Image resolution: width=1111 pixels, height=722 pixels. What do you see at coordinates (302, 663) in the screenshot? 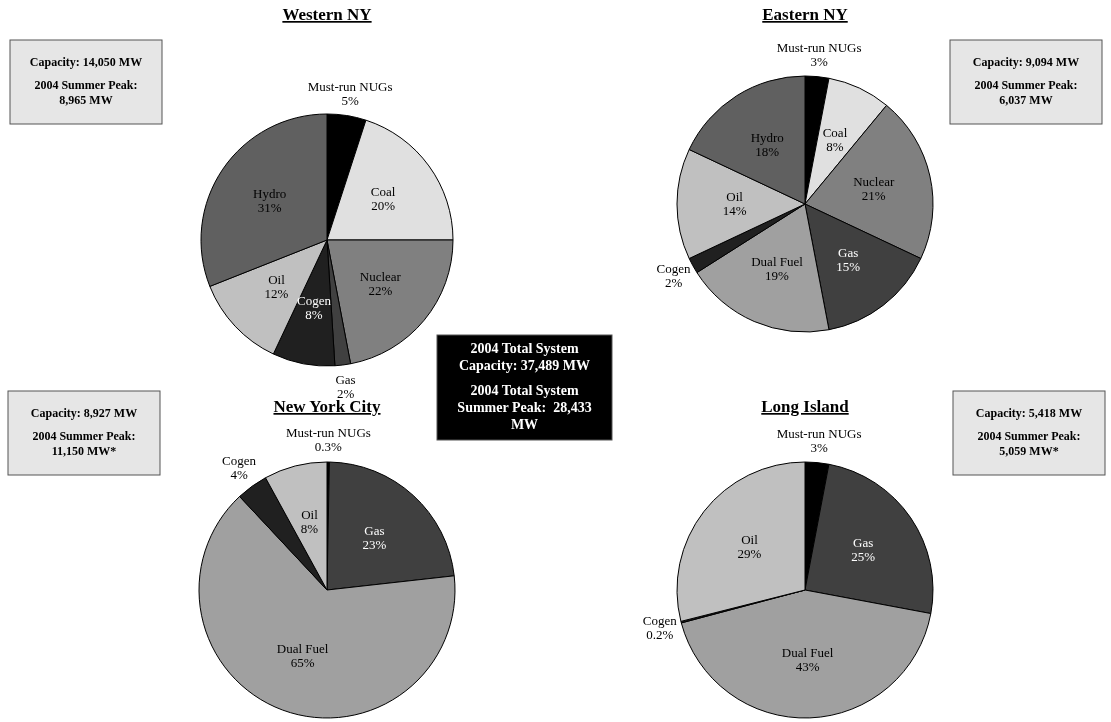
I see `data-label: 65%` at bounding box center [302, 663].